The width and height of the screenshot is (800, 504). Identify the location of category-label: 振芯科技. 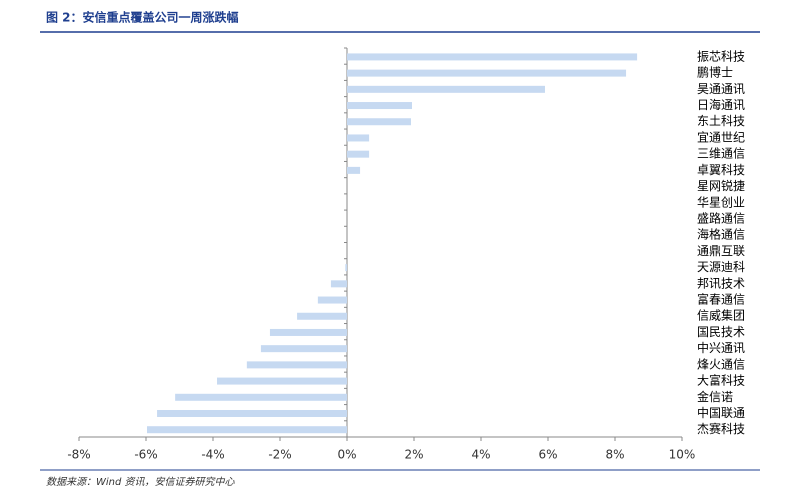
(721, 56).